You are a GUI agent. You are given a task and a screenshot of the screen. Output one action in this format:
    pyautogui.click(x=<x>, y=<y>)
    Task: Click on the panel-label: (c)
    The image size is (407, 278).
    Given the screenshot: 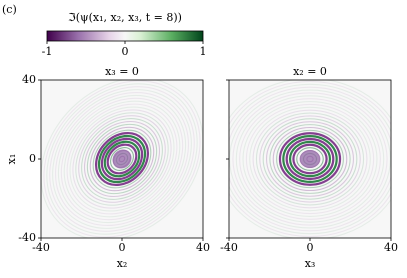 What is the action you would take?
    pyautogui.click(x=9, y=9)
    